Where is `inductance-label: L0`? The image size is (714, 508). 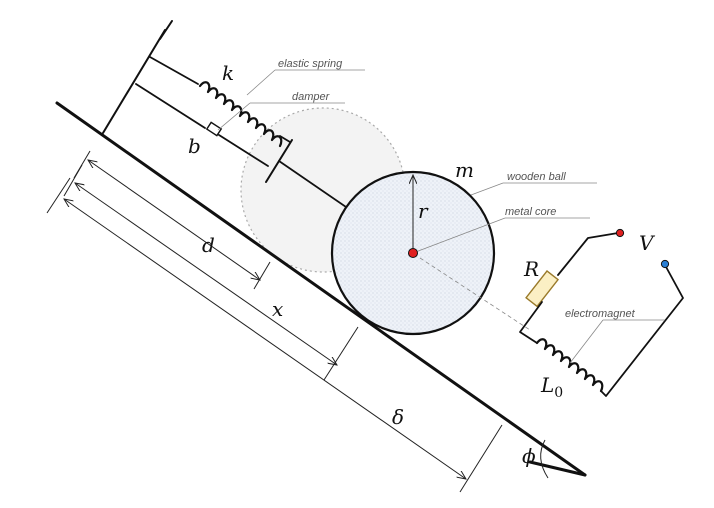
inductance-label: L0 is located at coordinates (551, 387).